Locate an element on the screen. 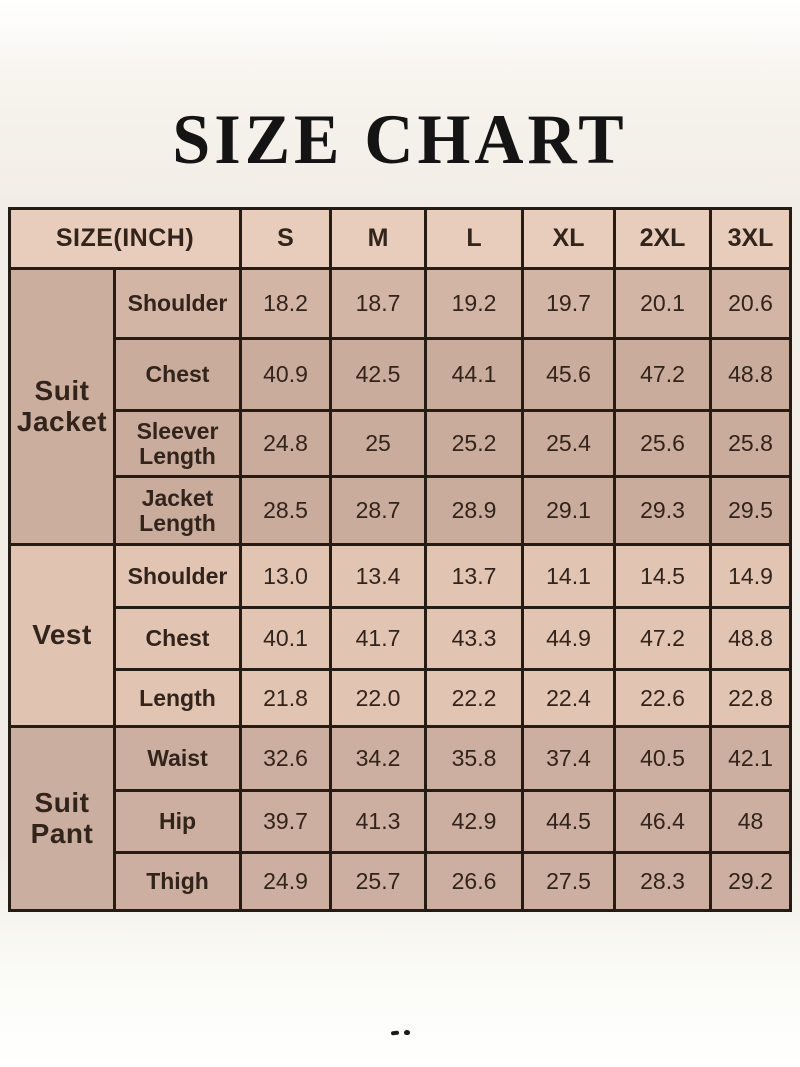 The height and width of the screenshot is (1067, 800). page-title: SIZE CHART is located at coordinates (400, 139).